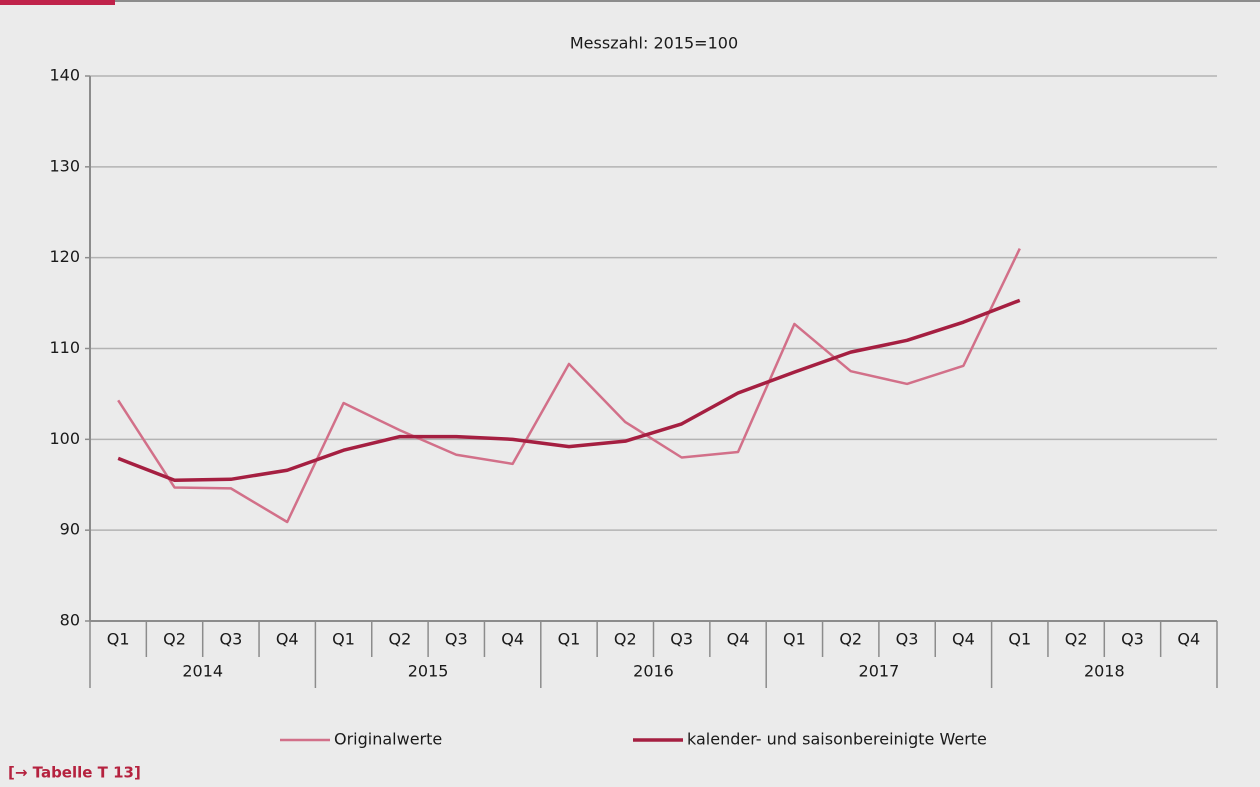  What do you see at coordinates (64, 347) in the screenshot?
I see `y-tick-label: 110` at bounding box center [64, 347].